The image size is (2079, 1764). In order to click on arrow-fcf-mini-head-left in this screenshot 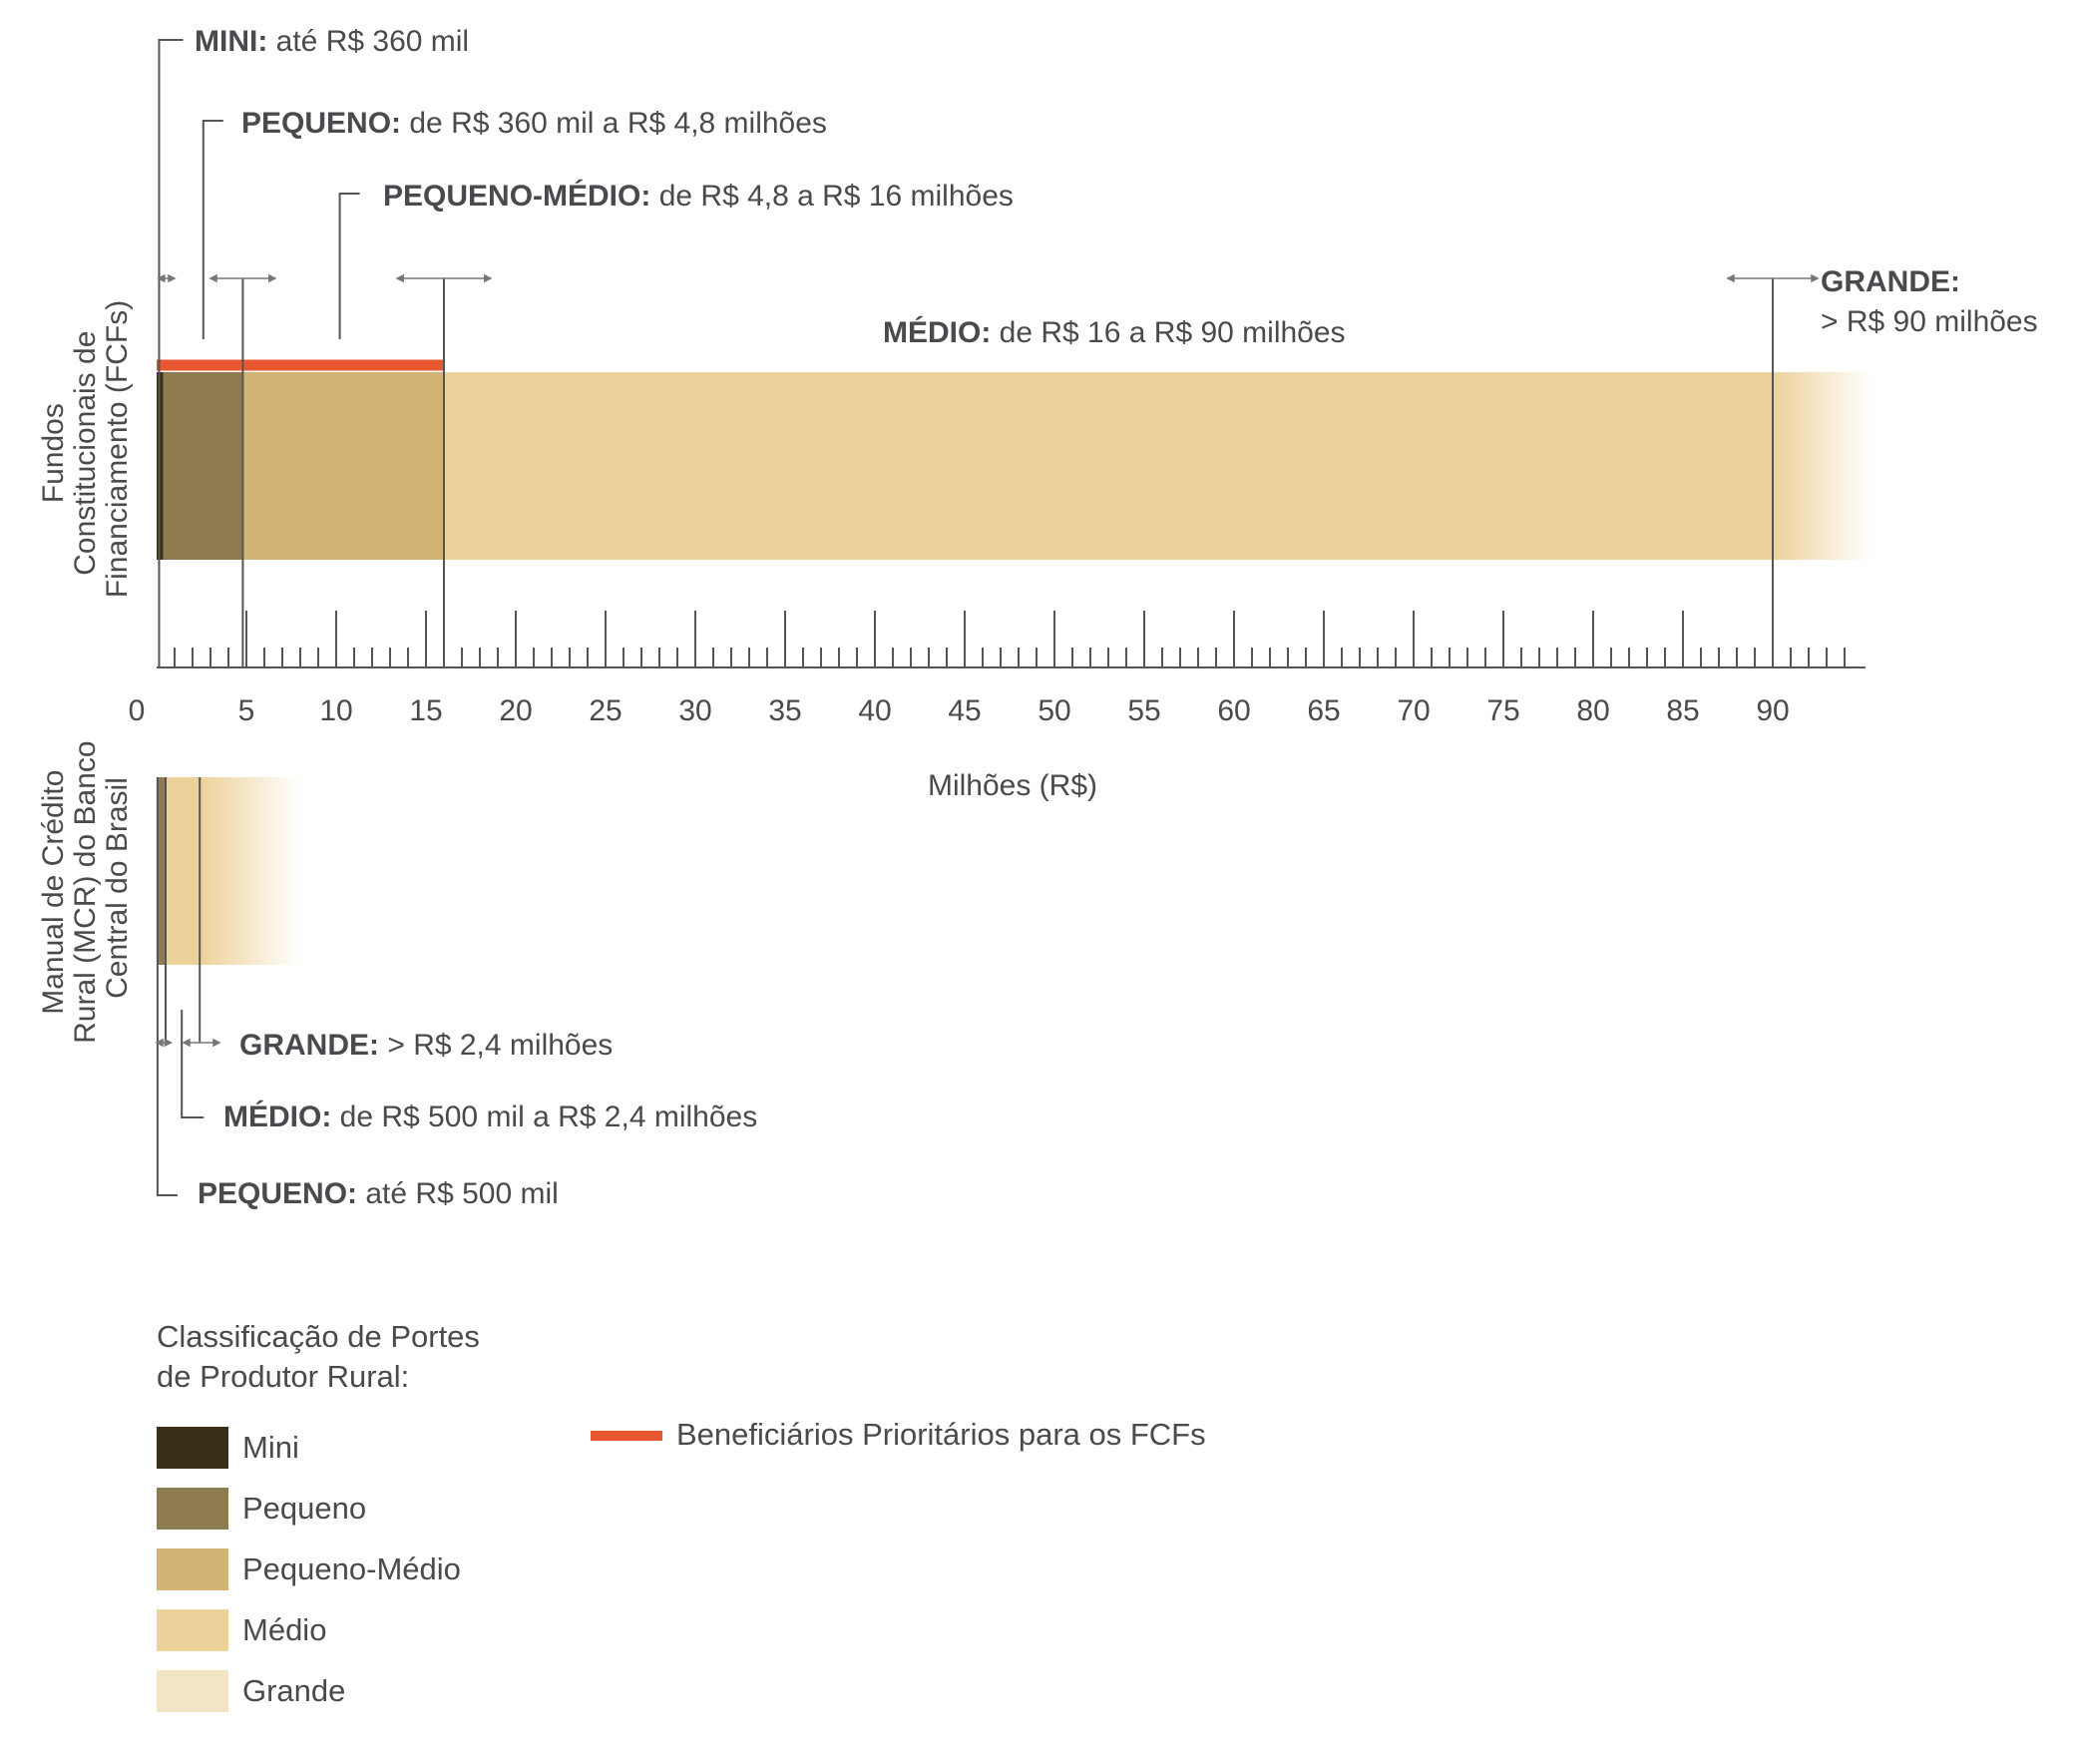, I will do `click(161, 278)`.